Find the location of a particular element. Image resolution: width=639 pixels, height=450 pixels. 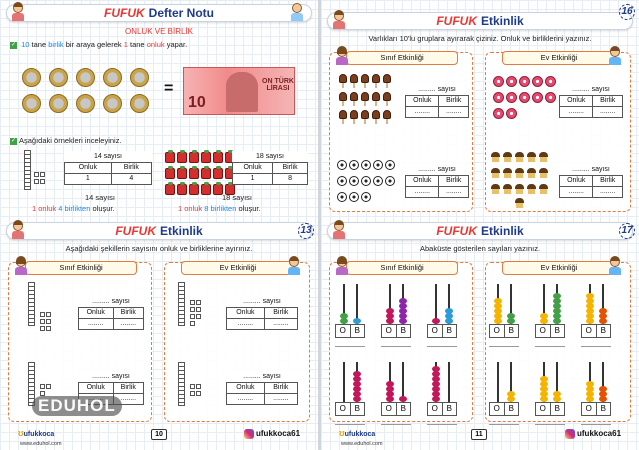

child-icon is located at coordinates (339, 229).